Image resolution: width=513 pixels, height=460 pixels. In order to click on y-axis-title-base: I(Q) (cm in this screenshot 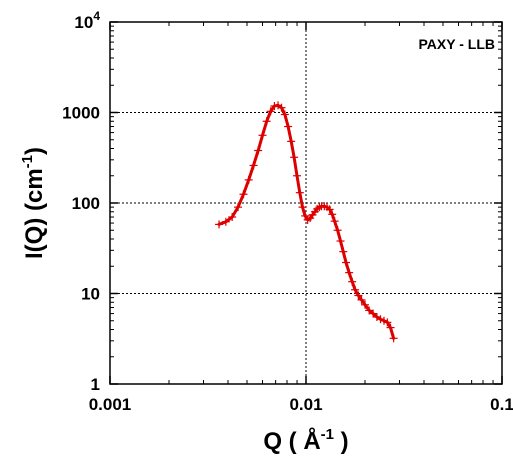, I will do `click(34, 213)`.